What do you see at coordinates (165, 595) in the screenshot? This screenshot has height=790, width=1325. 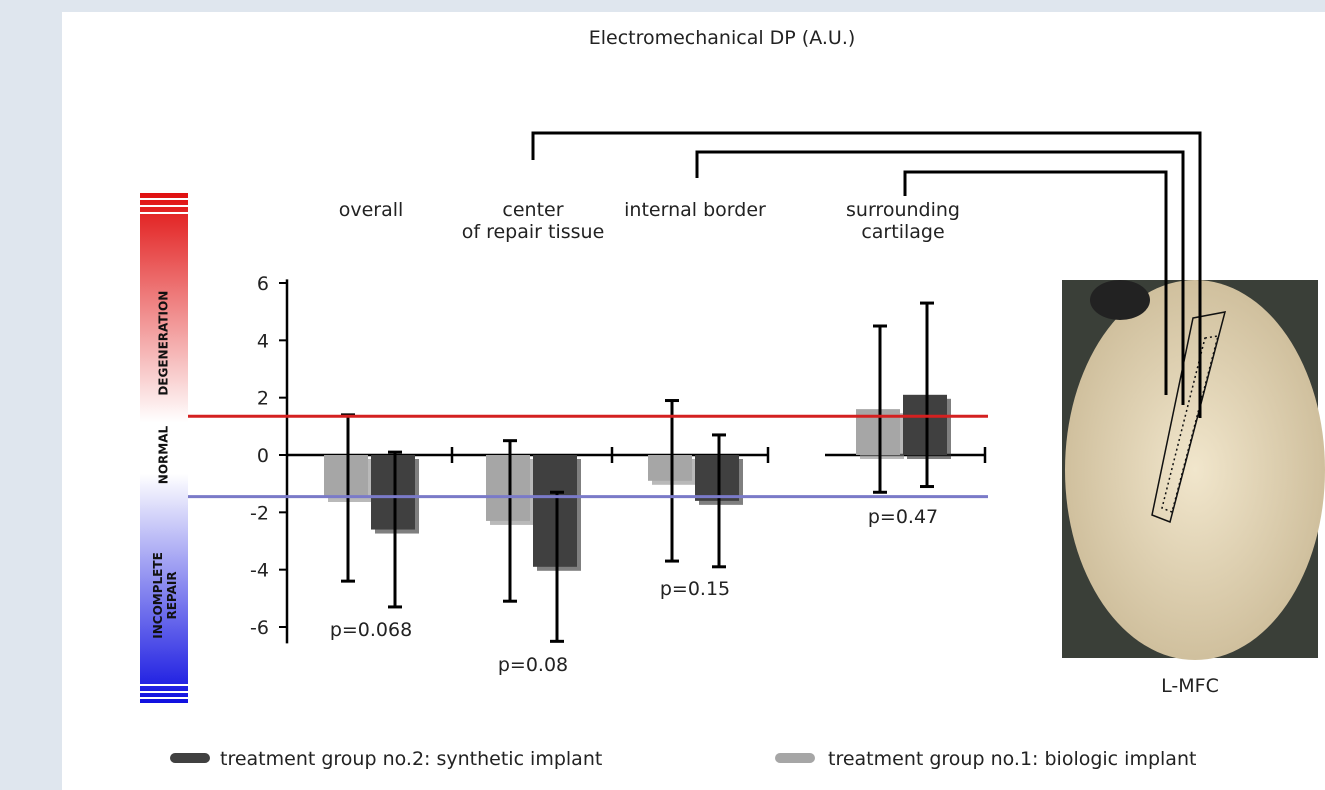 I see `scale-label: INCOMPLETEREPAIR` at bounding box center [165, 595].